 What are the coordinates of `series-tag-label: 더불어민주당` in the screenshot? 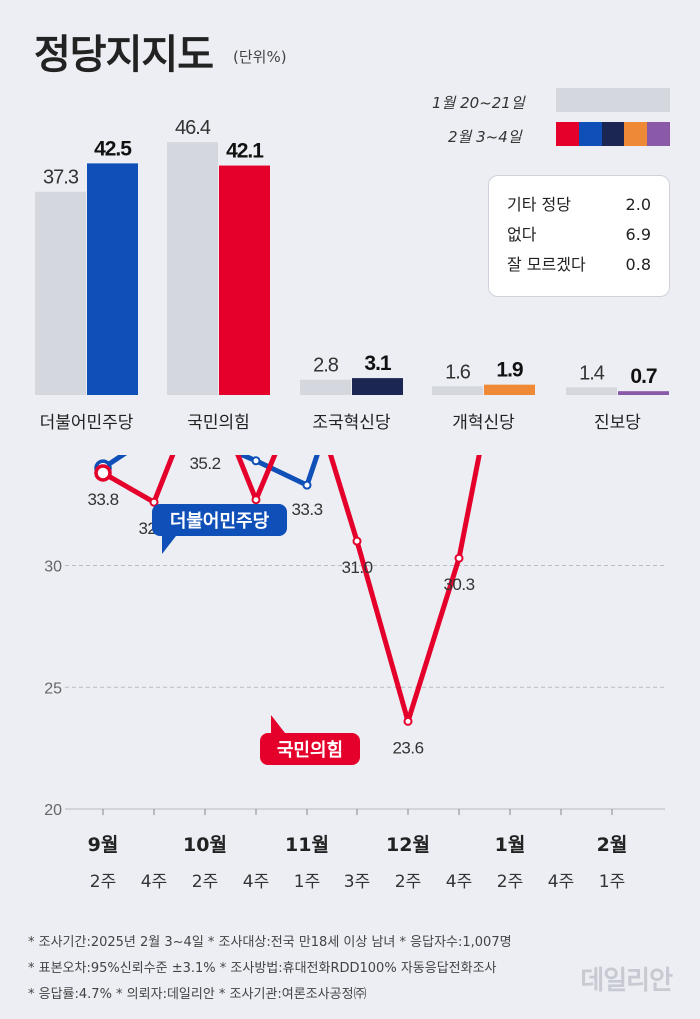 It's located at (220, 521).